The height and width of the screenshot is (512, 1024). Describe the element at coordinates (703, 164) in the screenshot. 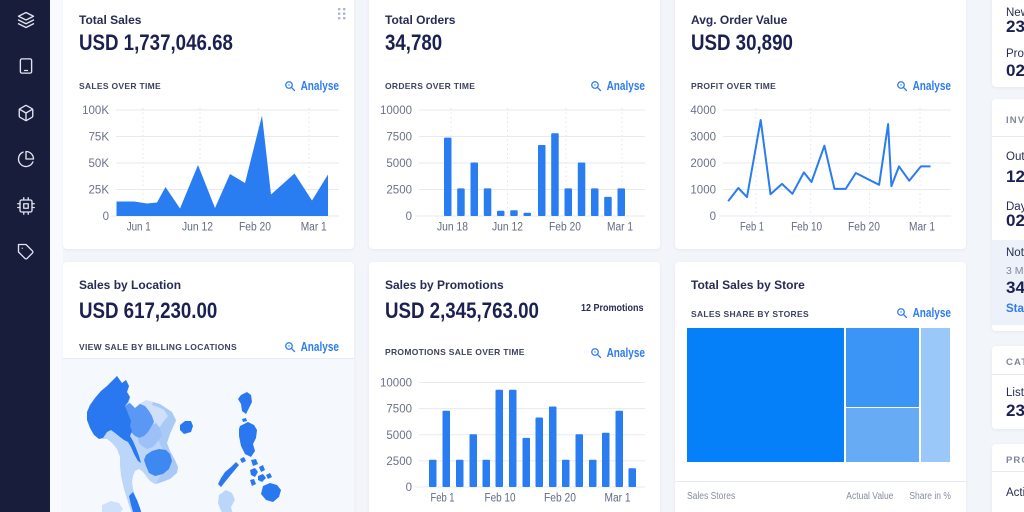

I see `svg-text: 2000` at that location.